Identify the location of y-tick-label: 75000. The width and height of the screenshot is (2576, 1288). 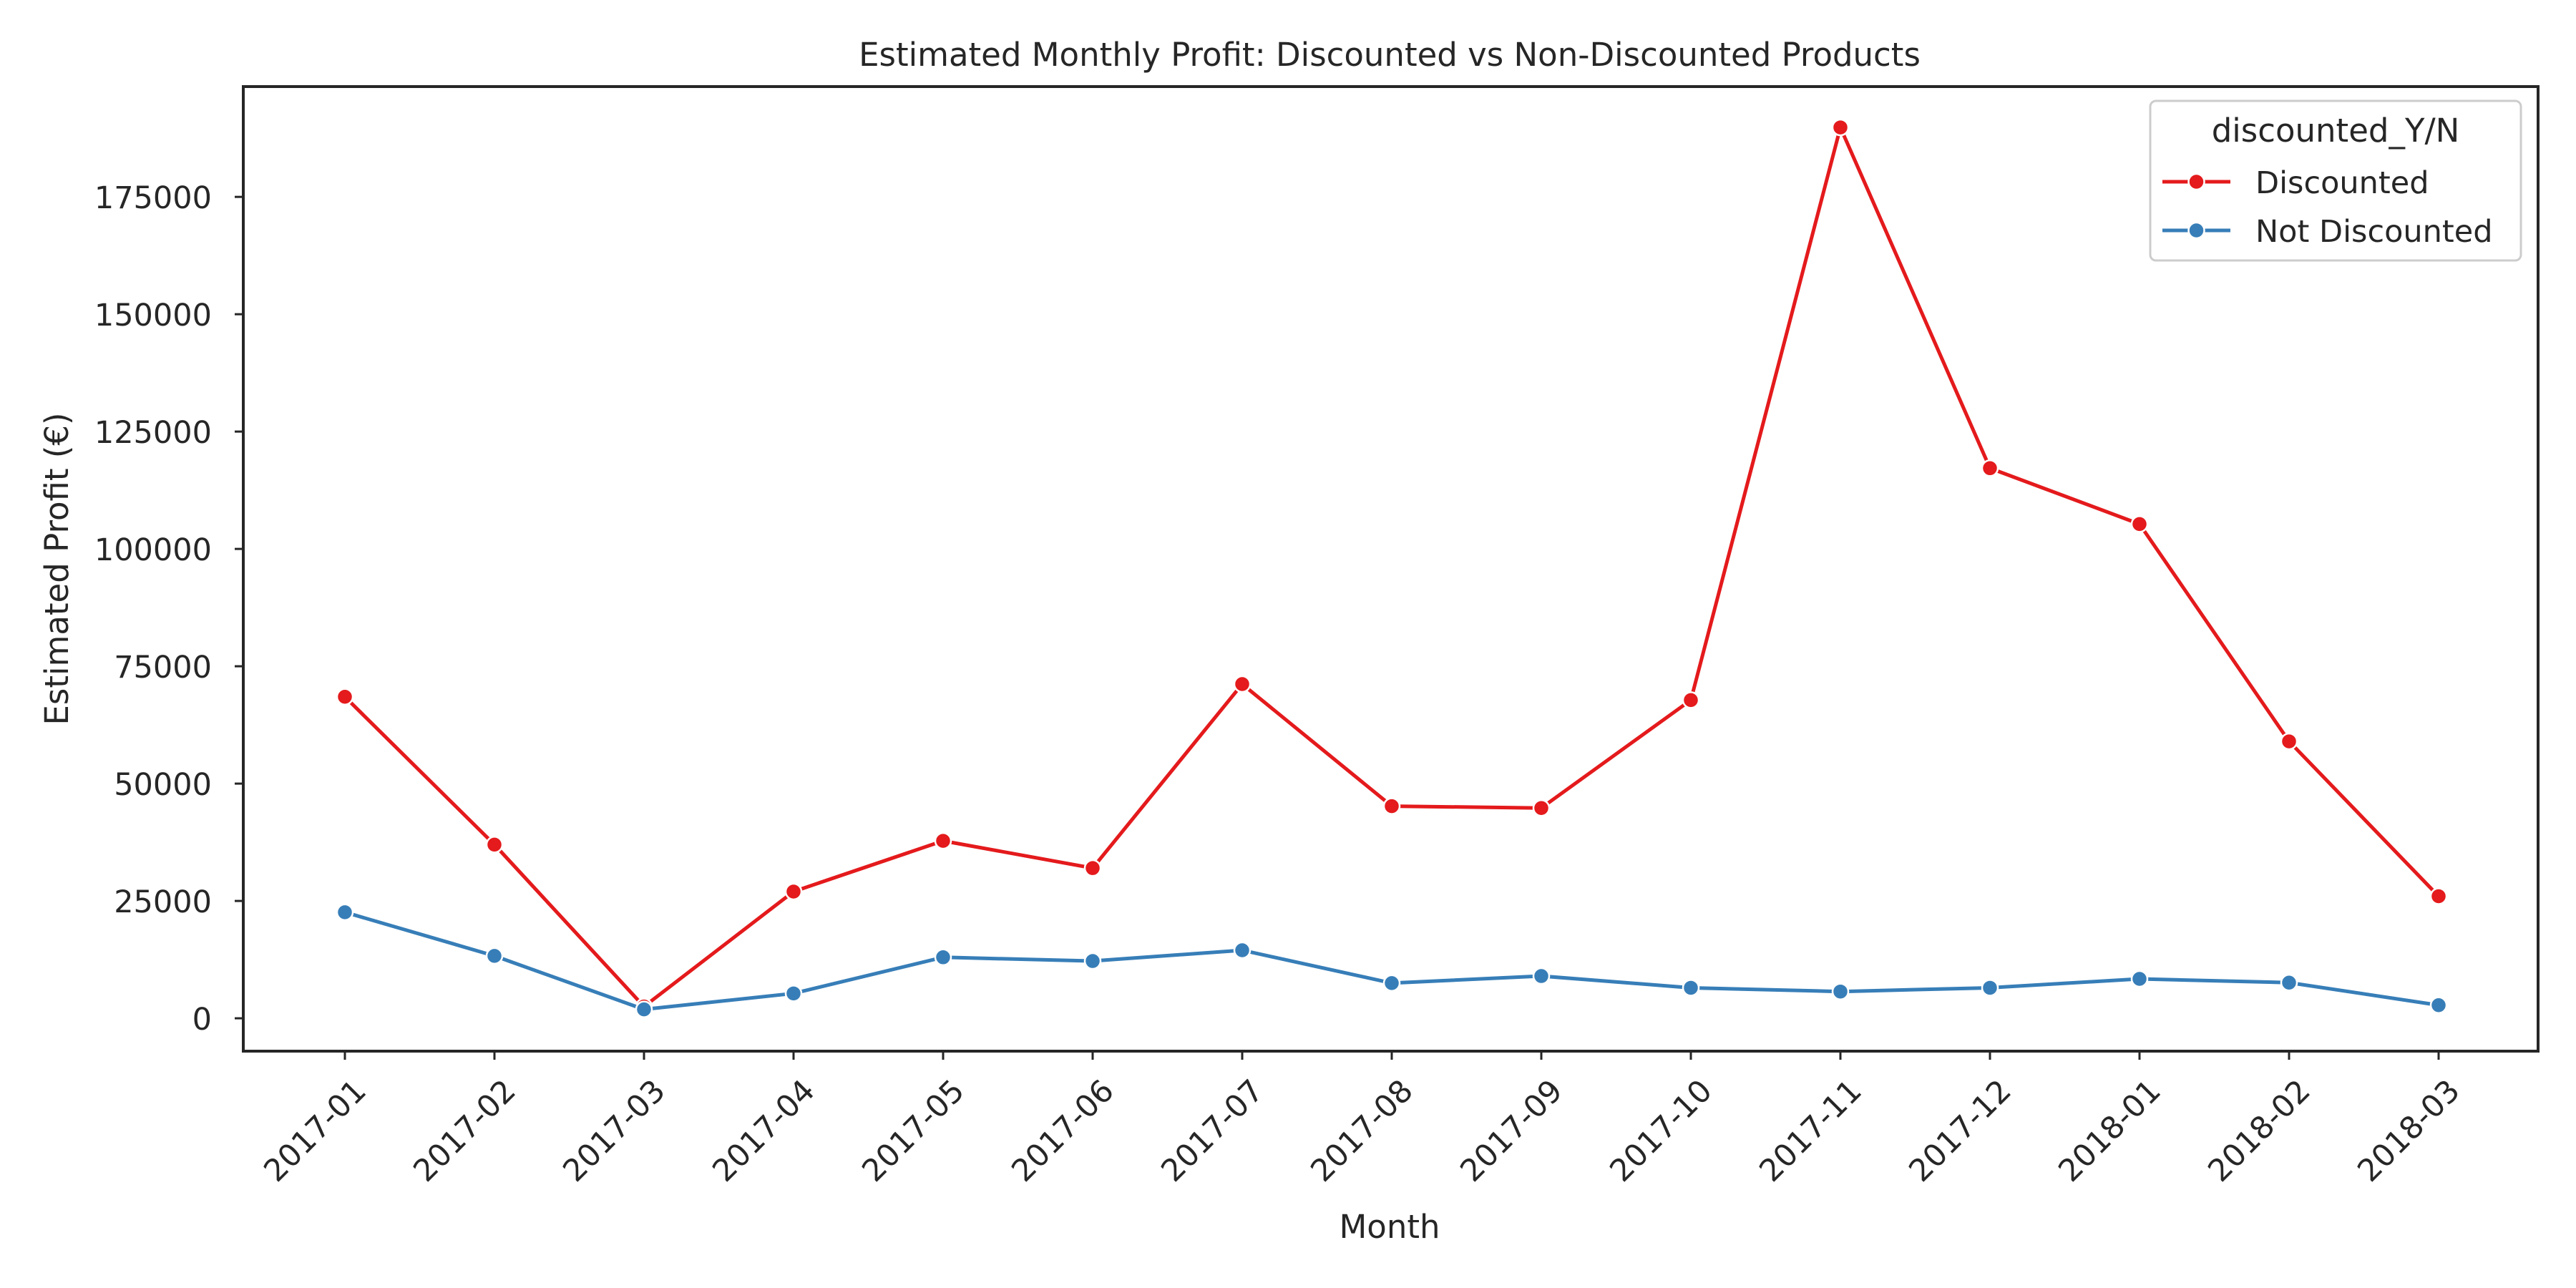
(163, 668).